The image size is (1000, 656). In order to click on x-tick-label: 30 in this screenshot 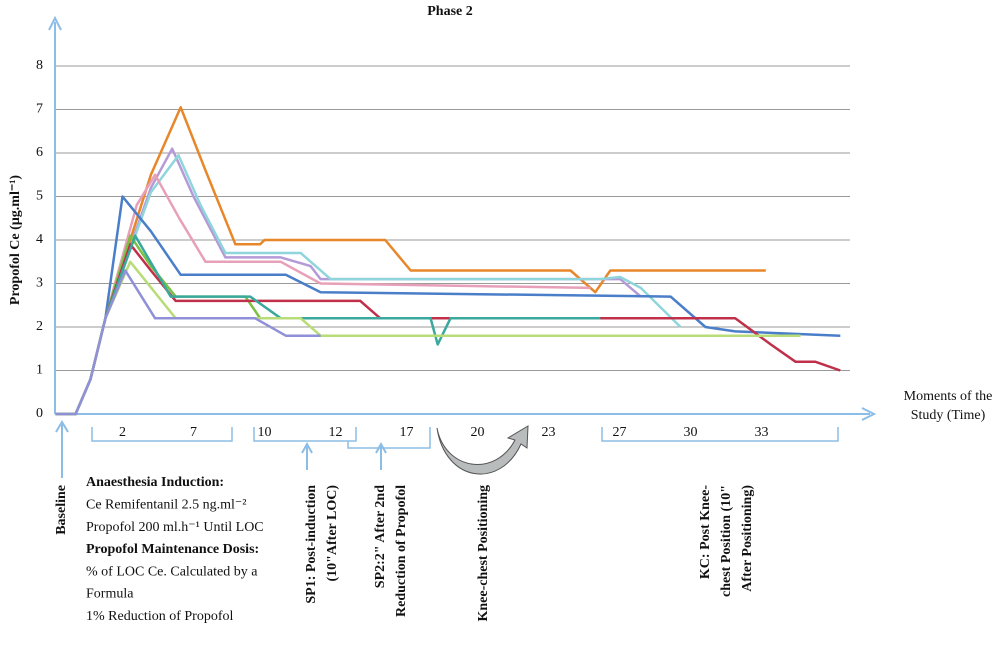, I will do `click(690, 432)`.